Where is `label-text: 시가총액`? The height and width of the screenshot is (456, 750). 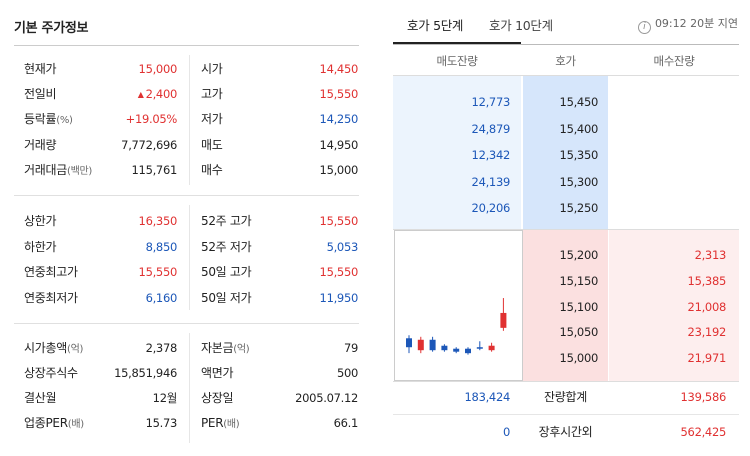 label-text: 시가총액 is located at coordinates (45, 348).